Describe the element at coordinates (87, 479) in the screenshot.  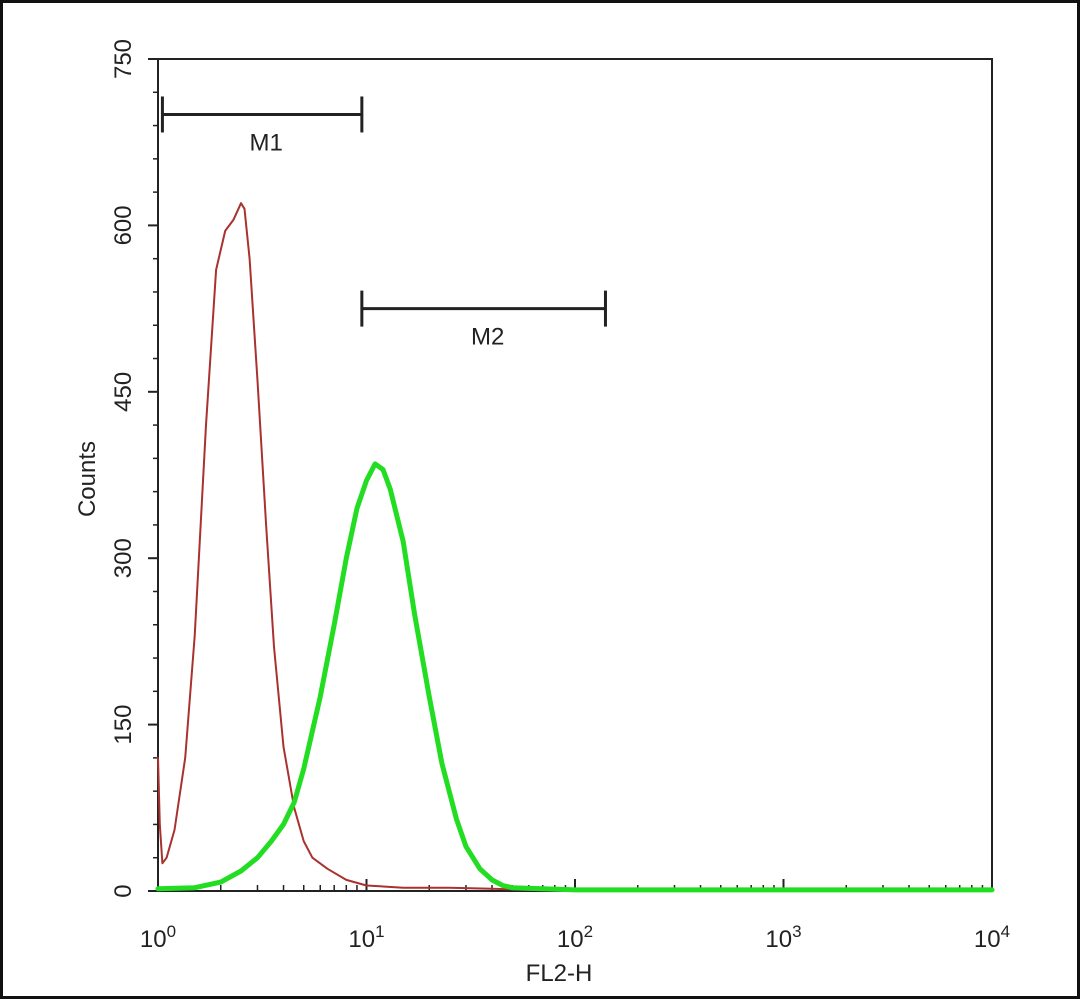
I see `y-axis-title: Counts` at that location.